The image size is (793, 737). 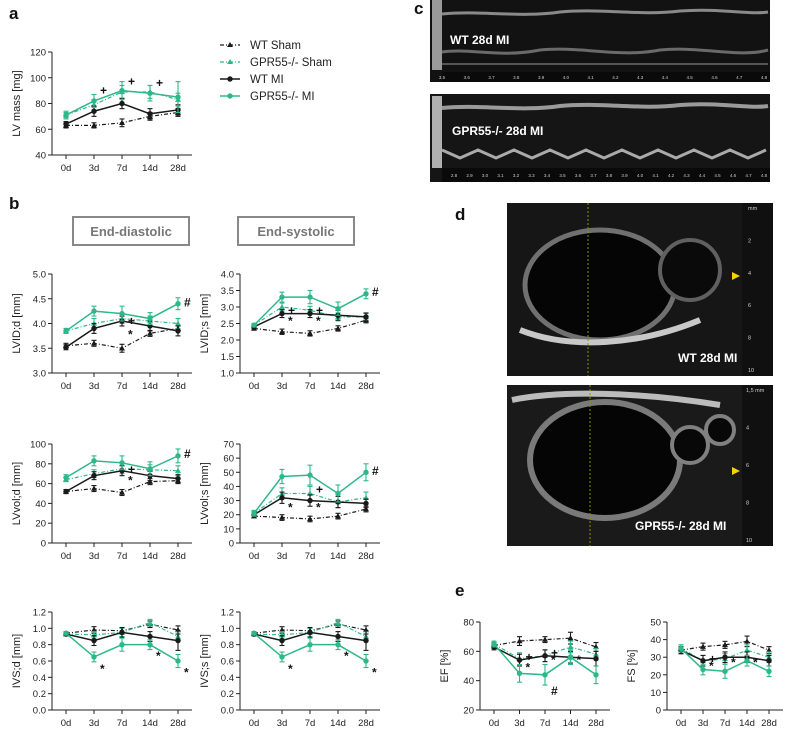 What do you see at coordinates (14, 13) in the screenshot?
I see `panel-letter-a: a` at bounding box center [14, 13].